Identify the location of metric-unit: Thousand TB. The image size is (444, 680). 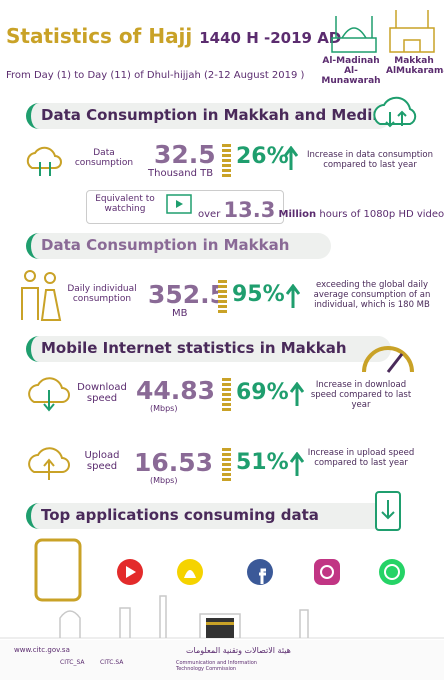
(181, 173).